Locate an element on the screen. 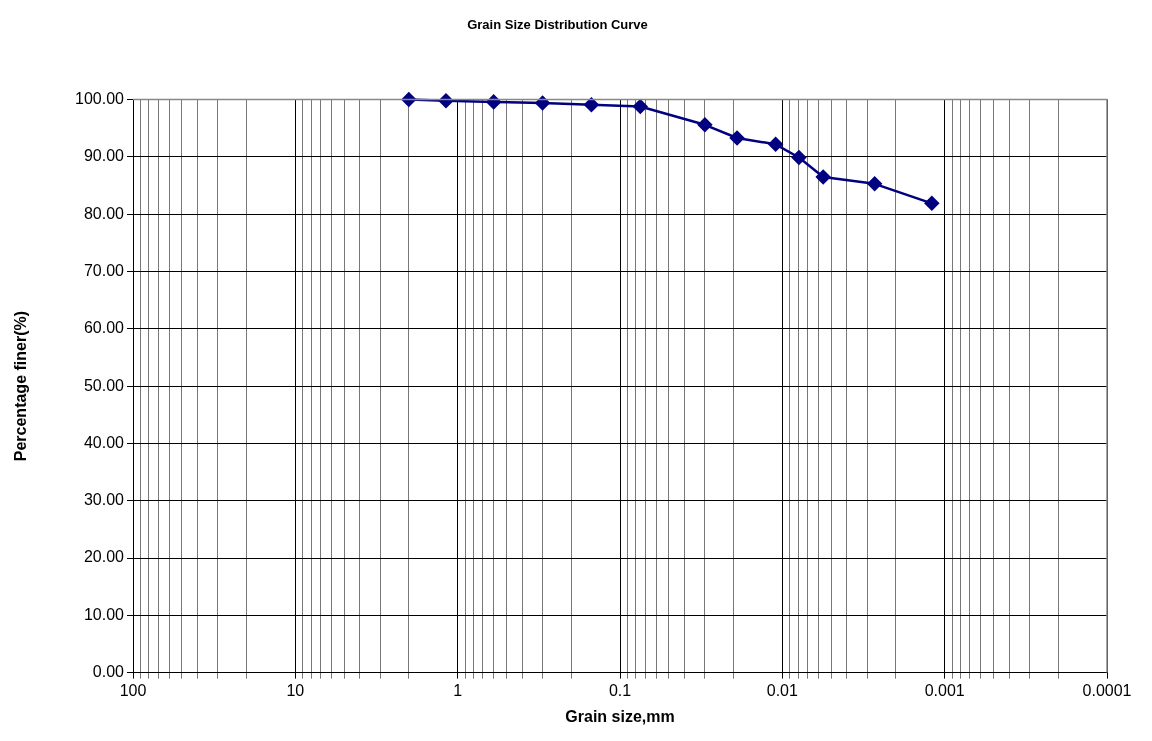 The image size is (1152, 741). y-tick-label: 0.00 is located at coordinates (108, 672).